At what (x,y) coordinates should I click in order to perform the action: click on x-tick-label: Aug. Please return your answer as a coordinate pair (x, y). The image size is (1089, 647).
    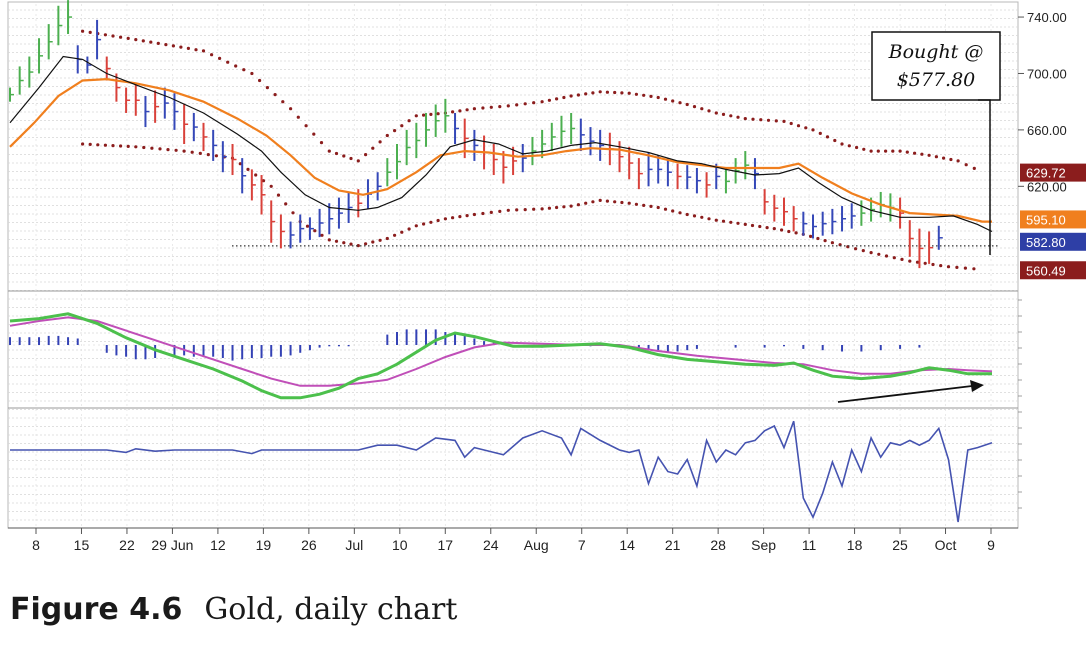
    Looking at the image, I should click on (536, 545).